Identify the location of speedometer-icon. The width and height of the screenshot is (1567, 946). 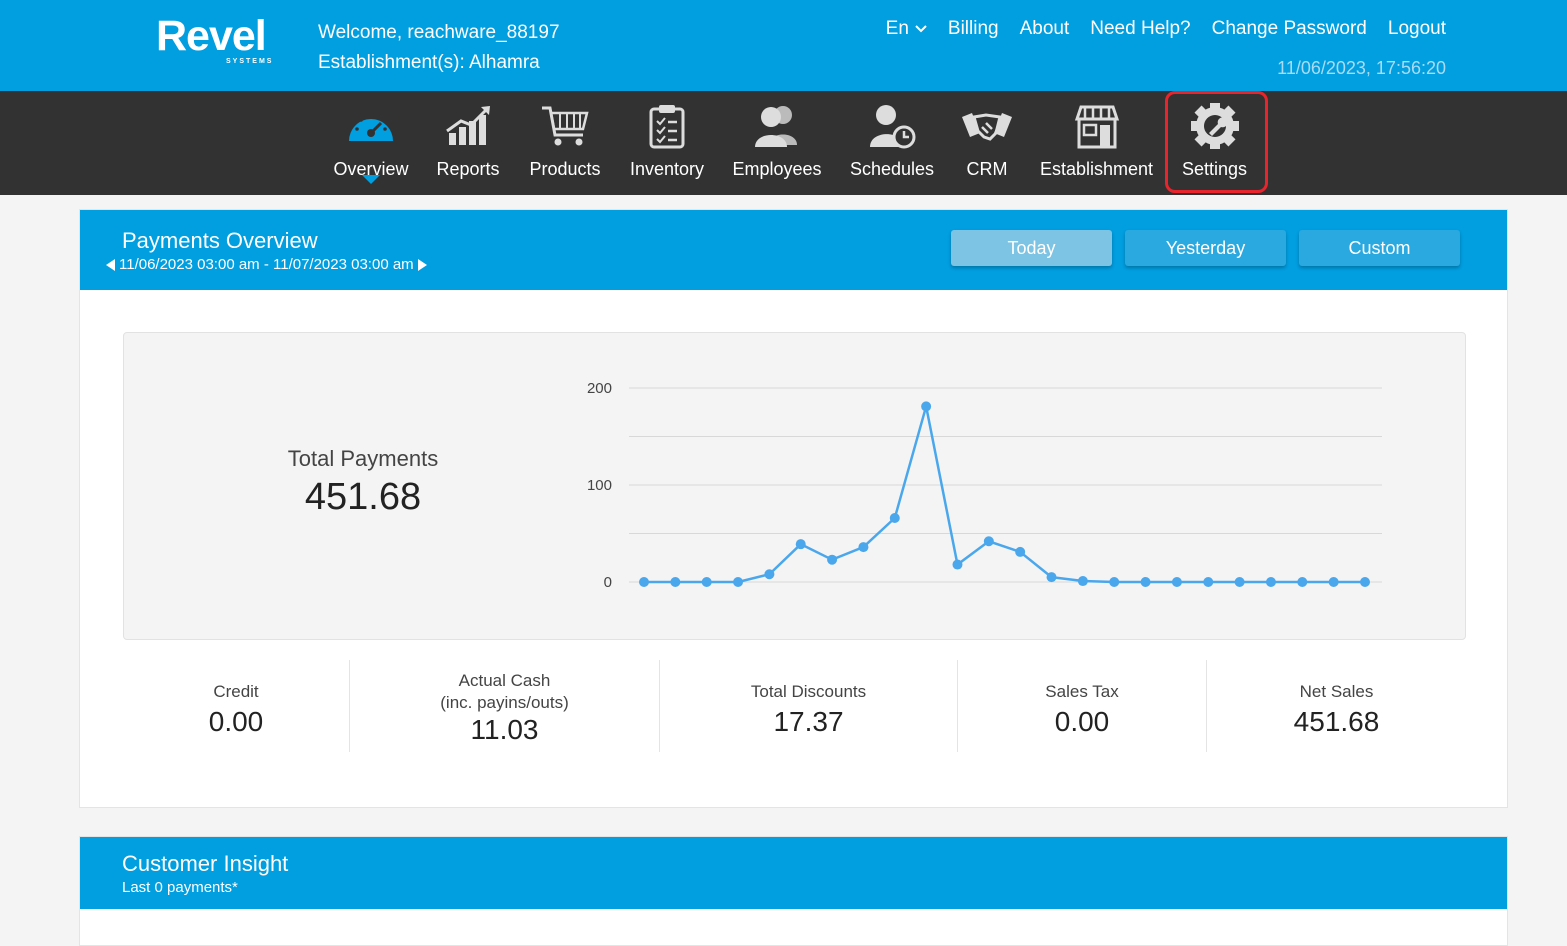
(371, 127).